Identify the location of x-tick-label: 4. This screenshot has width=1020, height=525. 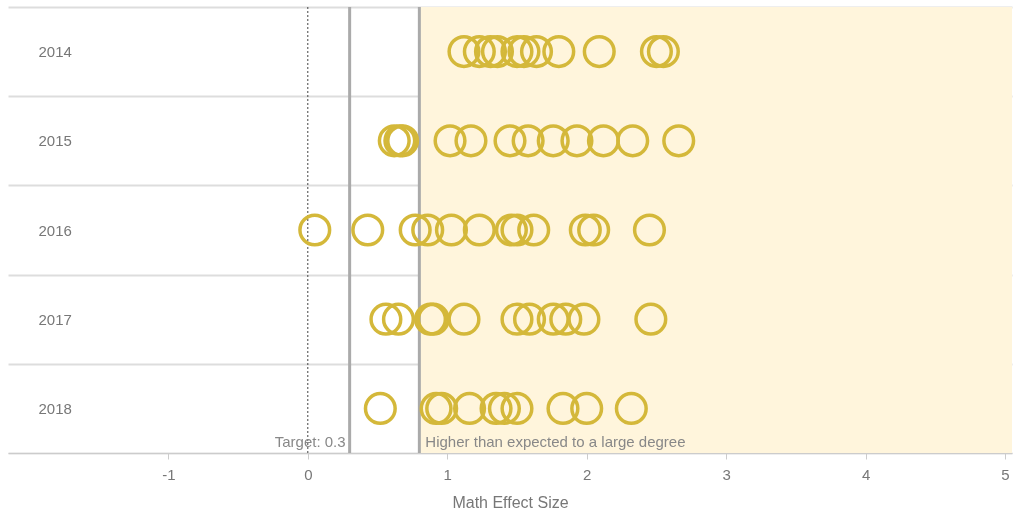
(866, 474).